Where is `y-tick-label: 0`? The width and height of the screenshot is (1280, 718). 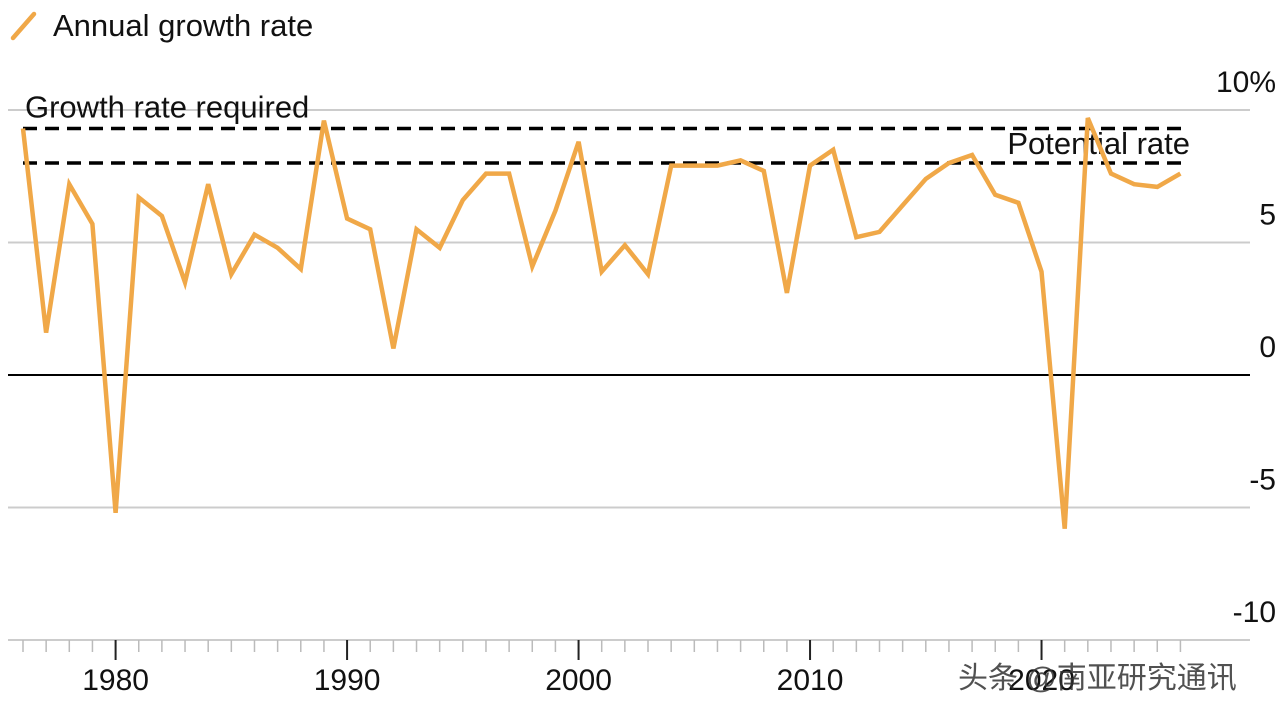
y-tick-label: 0 is located at coordinates (1267, 347).